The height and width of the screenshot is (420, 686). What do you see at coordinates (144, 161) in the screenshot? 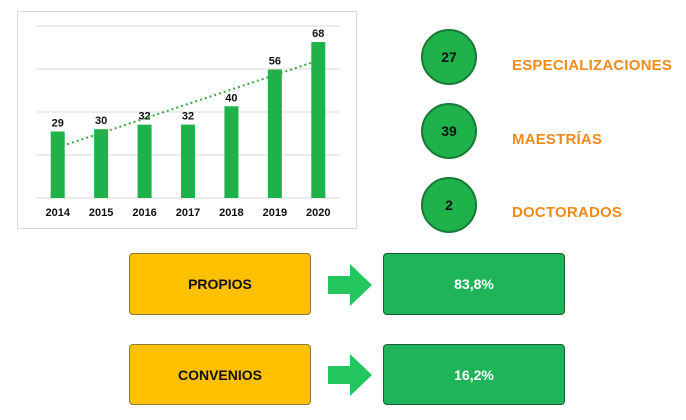
I see `bar-2016` at bounding box center [144, 161].